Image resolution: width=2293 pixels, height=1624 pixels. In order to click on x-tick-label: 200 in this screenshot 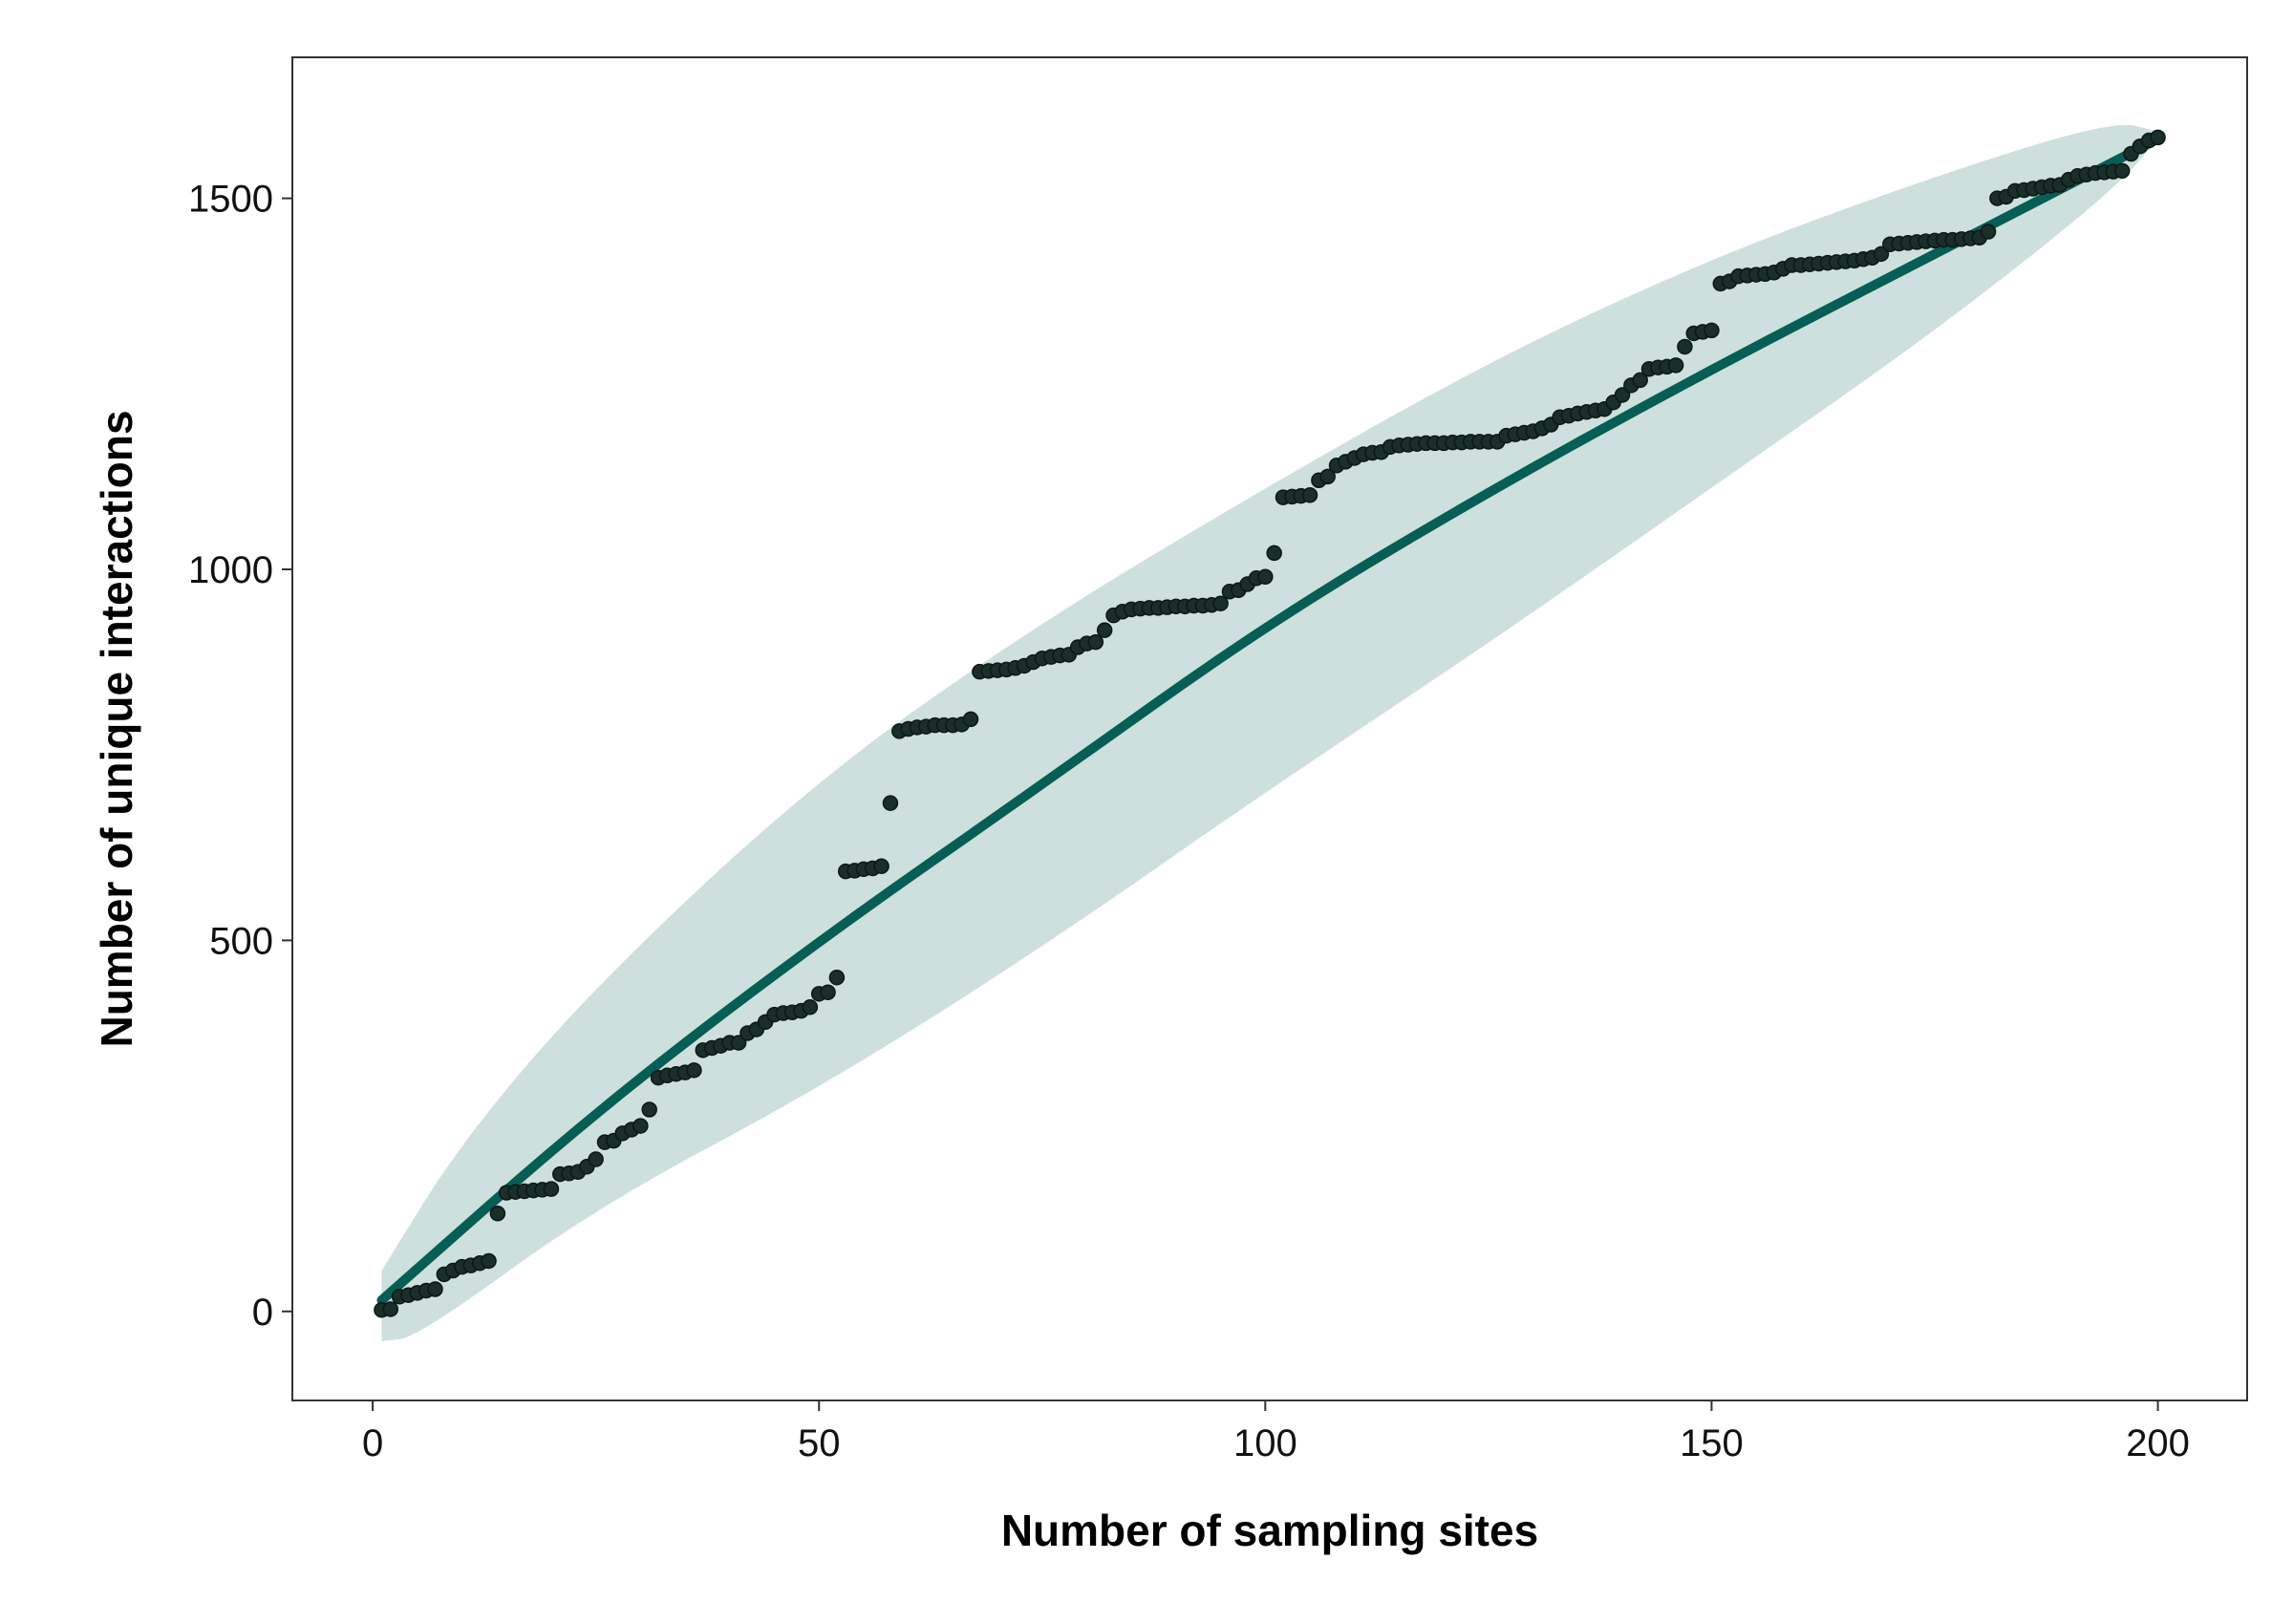, I will do `click(2158, 1443)`.